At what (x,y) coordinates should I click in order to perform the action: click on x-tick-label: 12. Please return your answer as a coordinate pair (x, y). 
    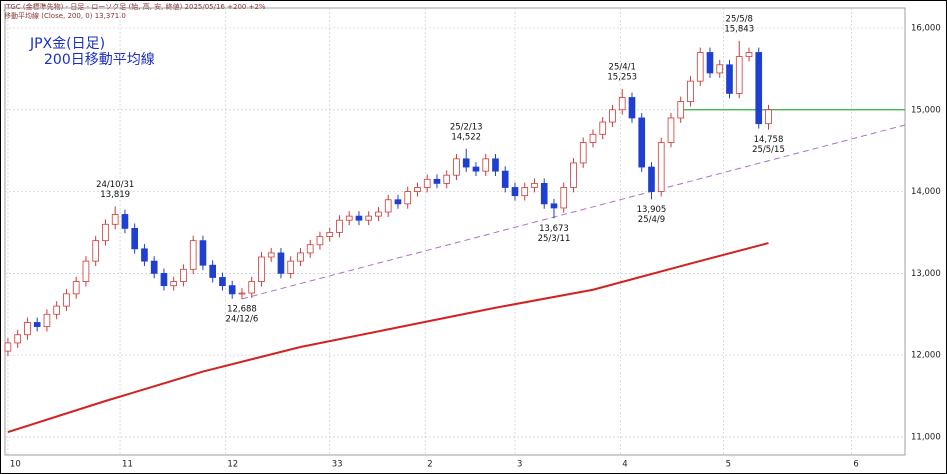
    Looking at the image, I should click on (232, 465).